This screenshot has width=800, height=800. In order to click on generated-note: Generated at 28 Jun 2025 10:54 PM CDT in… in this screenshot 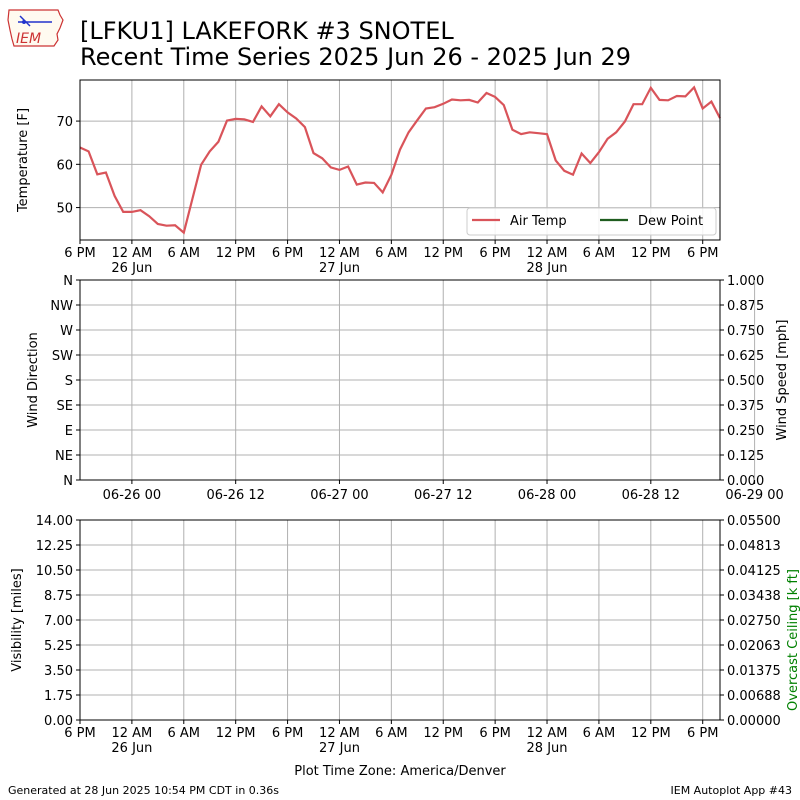, I will do `click(144, 790)`.